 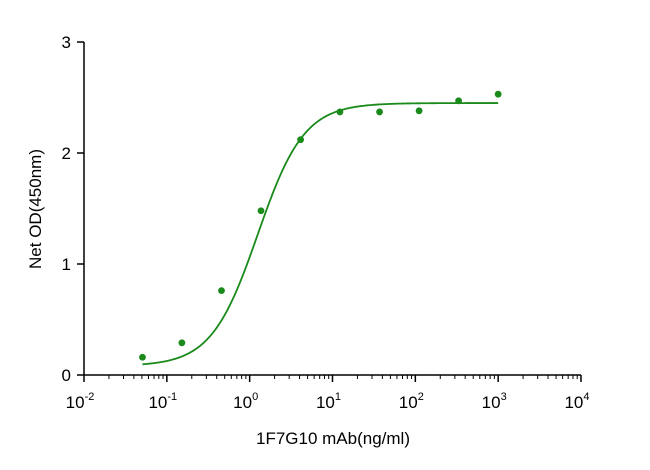 What do you see at coordinates (66, 264) in the screenshot?
I see `y-tick-label: 1` at bounding box center [66, 264].